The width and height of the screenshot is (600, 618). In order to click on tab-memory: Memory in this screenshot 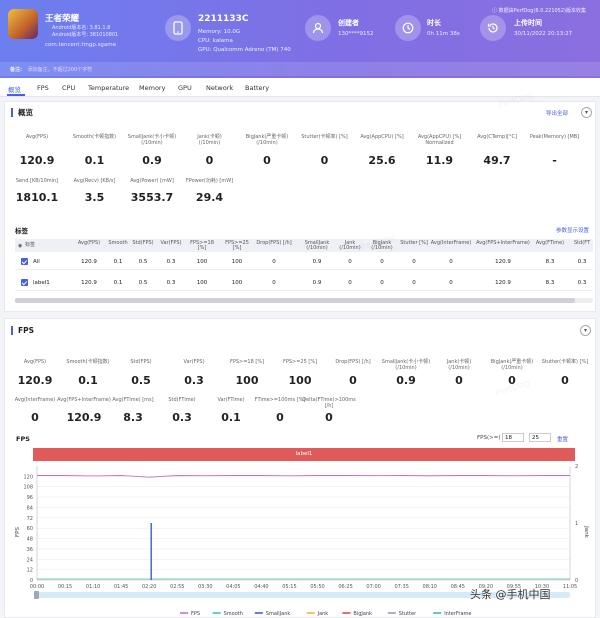, I will do `click(152, 88)`.